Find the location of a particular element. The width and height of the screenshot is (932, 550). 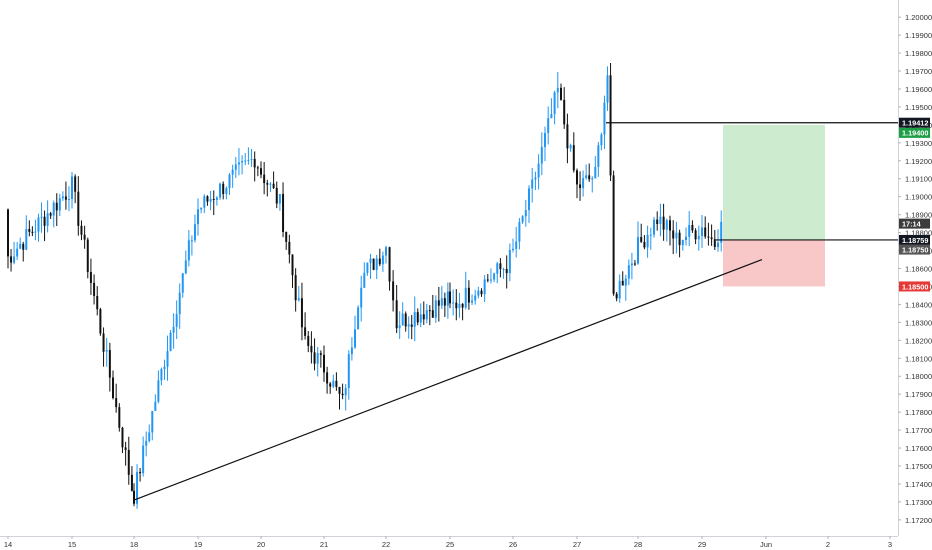

price-tick-label: 1.19800 is located at coordinates (918, 53).